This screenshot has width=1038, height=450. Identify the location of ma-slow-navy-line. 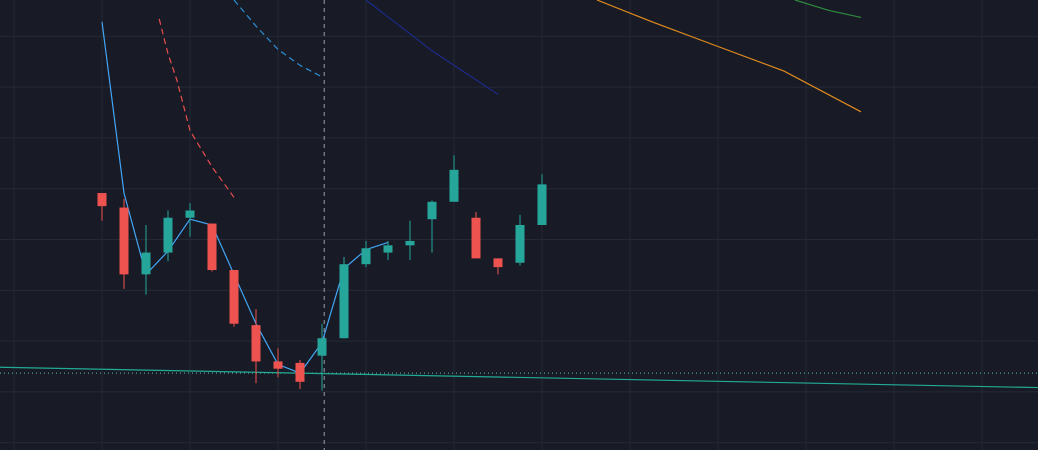
(432, 47).